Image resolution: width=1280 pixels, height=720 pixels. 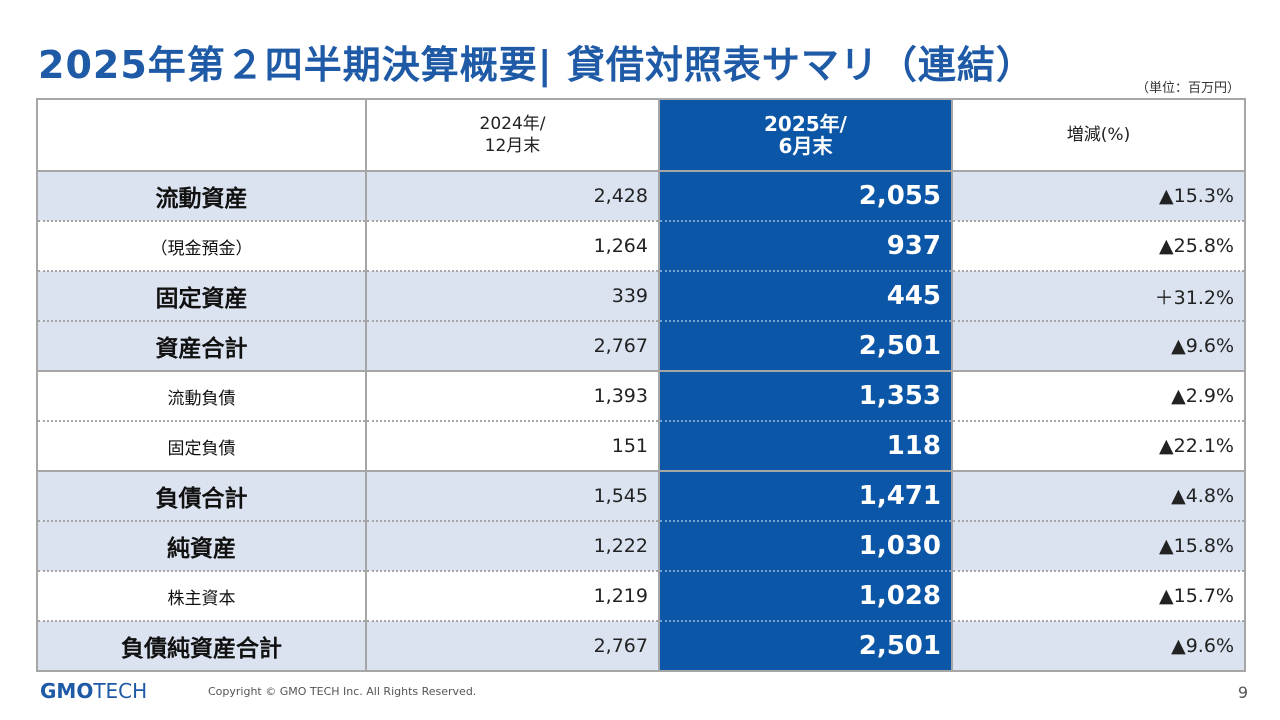 I want to click on table-row: 流動負債 1,393 1,353 ▲2.9%, so click(x=641, y=396).